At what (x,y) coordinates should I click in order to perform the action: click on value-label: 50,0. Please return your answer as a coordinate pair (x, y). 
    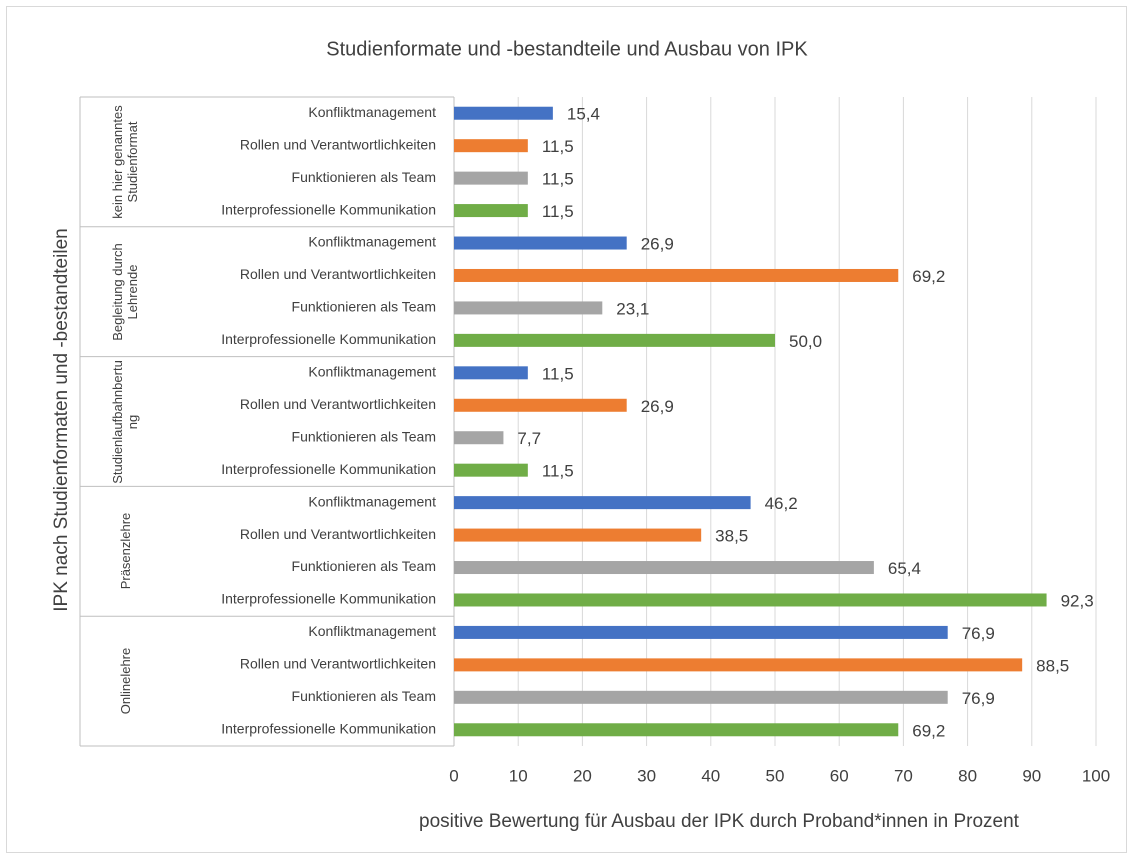
    Looking at the image, I should click on (805, 341).